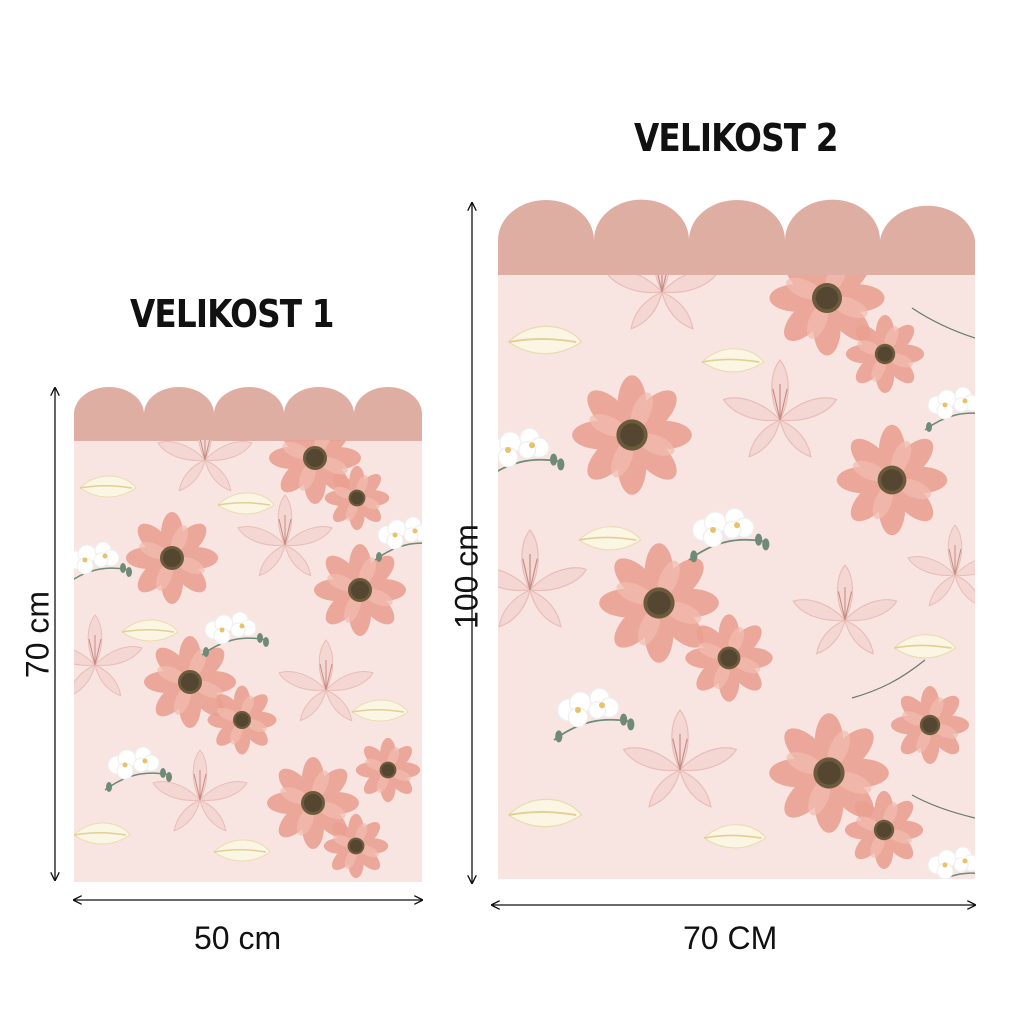 The height and width of the screenshot is (1024, 1024). Describe the element at coordinates (238, 938) in the screenshot. I see `size-1-width-label: 50 cm` at that location.